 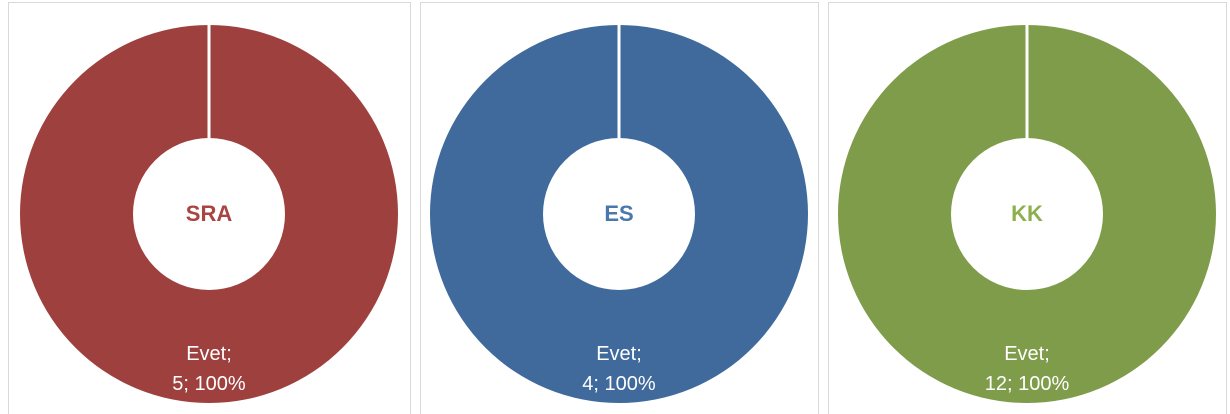 I want to click on data-label-value: 5; 100%, so click(x=209, y=384).